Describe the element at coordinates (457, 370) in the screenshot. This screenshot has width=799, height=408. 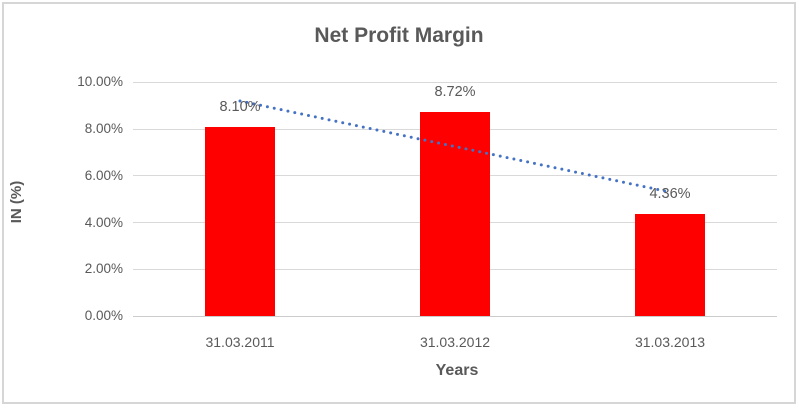
I see `x-axis-title: Years` at that location.